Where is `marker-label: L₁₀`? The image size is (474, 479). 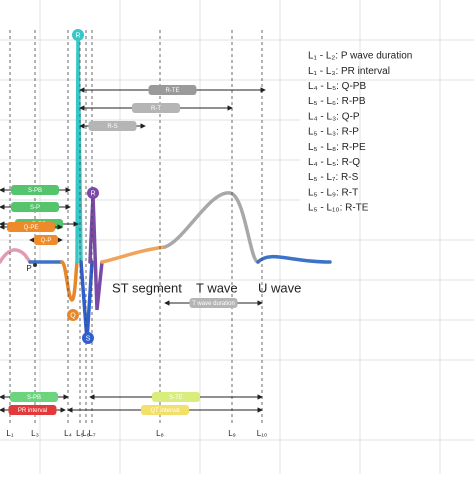 marker-label: L₁₀ is located at coordinates (262, 433).